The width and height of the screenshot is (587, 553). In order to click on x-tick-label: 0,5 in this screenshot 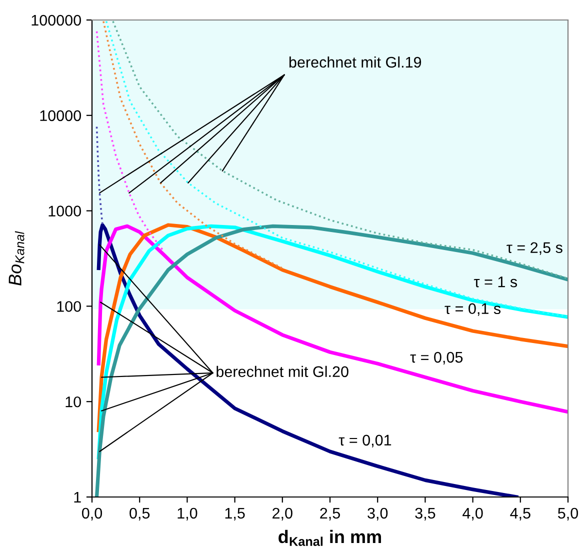, I will do `click(140, 514)`.